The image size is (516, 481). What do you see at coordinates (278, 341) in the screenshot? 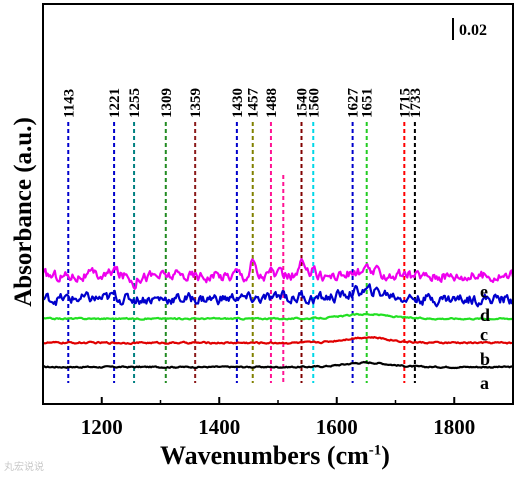
I see `spectrum-b` at bounding box center [278, 341].